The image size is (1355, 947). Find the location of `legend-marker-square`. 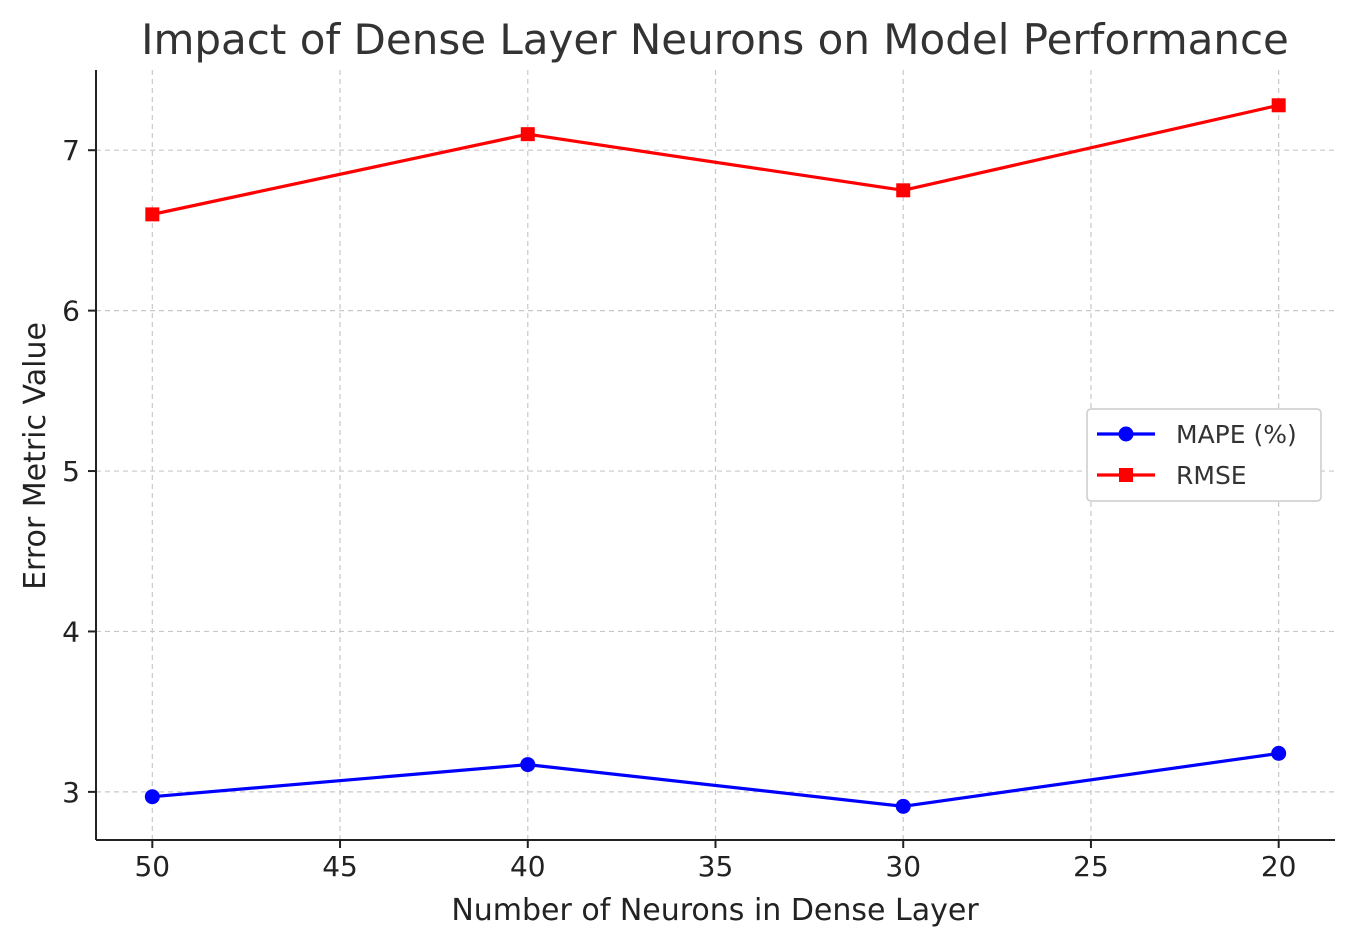

legend-marker-square is located at coordinates (1126, 475).